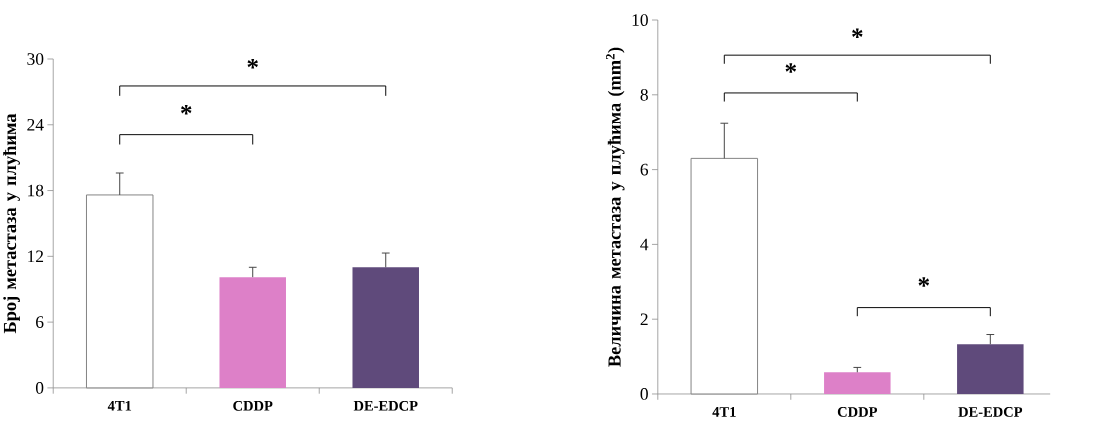  I want to click on y-tick-label: 8, so click(644, 95).